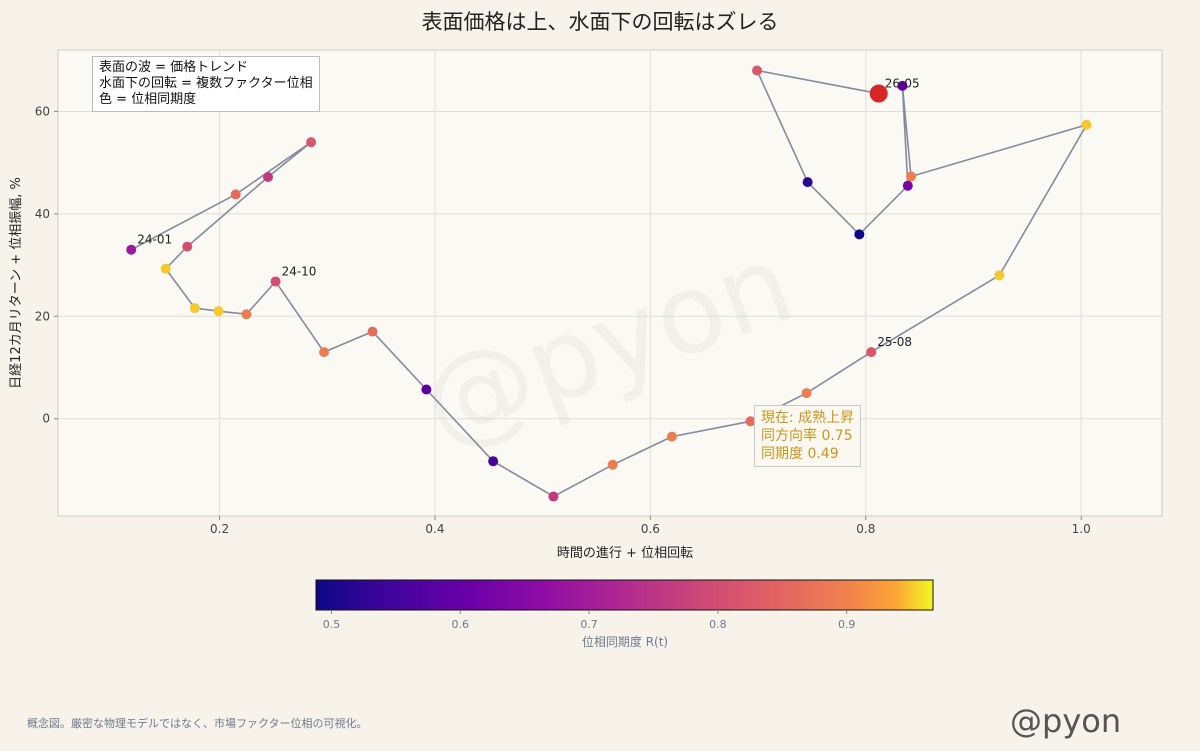  Describe the element at coordinates (42, 111) in the screenshot. I see `y-tick-label: 60` at that location.